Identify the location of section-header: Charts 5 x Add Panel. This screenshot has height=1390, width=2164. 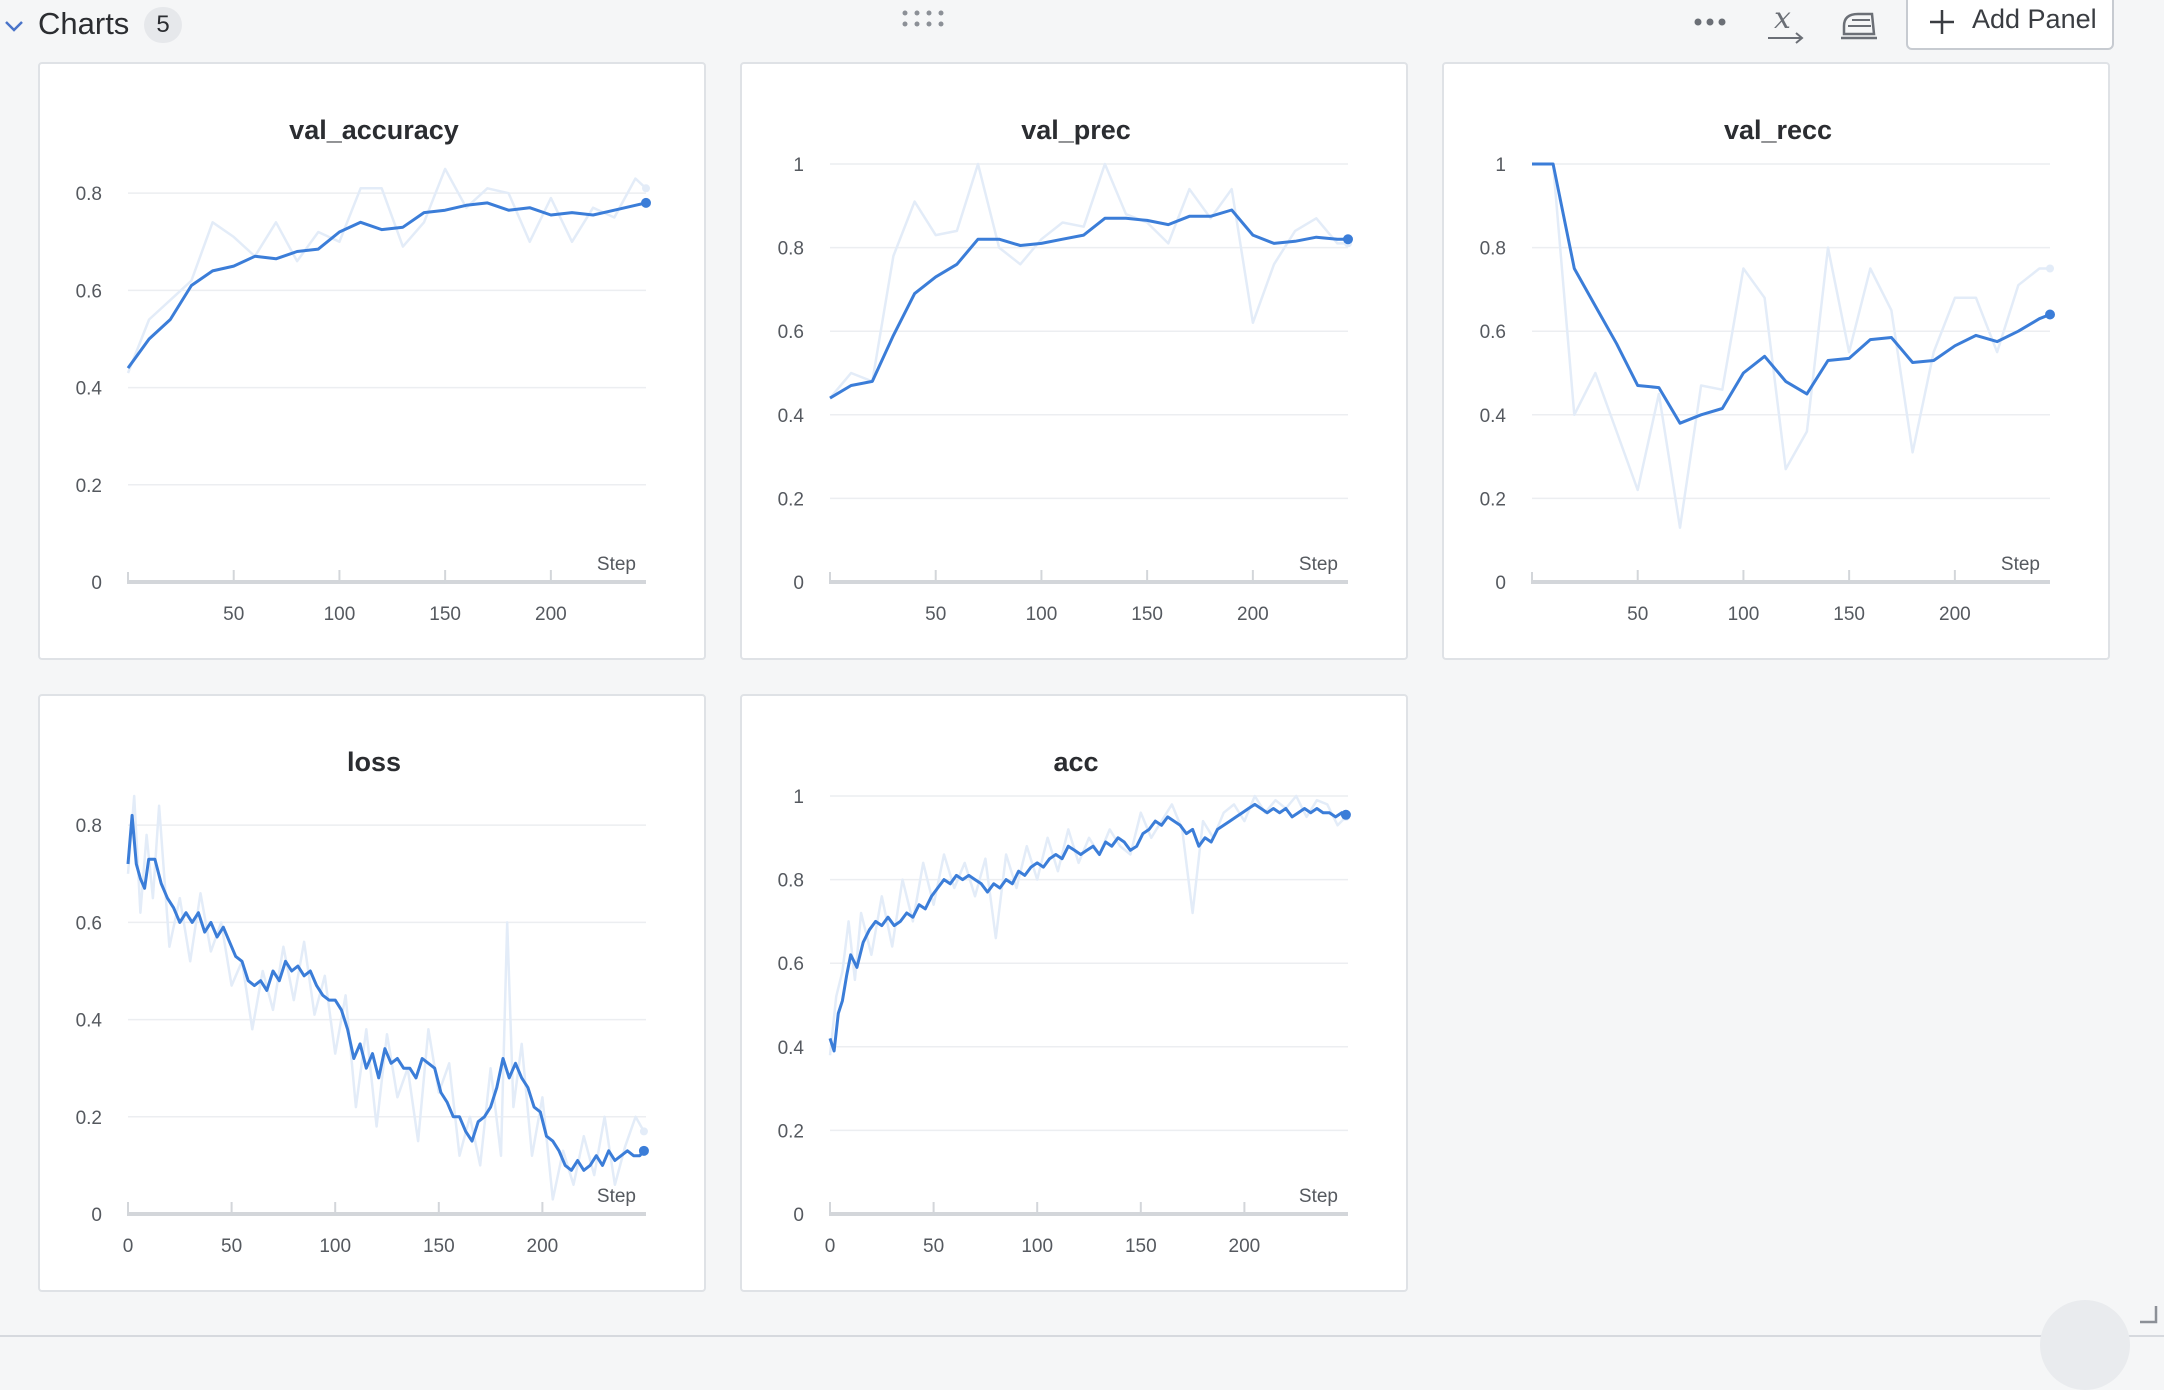
(1082, 25).